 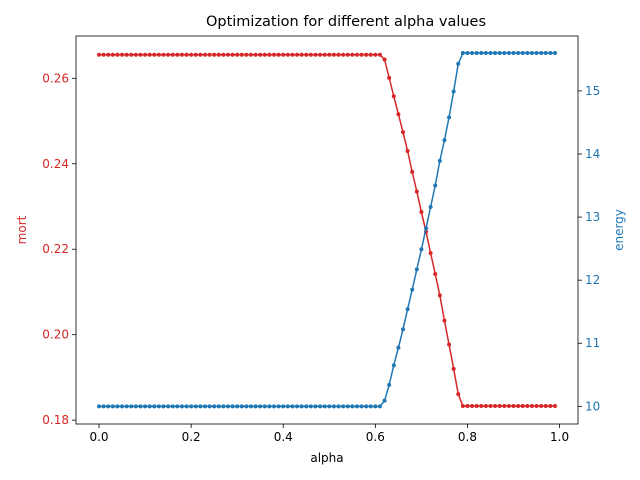 I want to click on y-axis-right-label: energy, so click(x=619, y=230).